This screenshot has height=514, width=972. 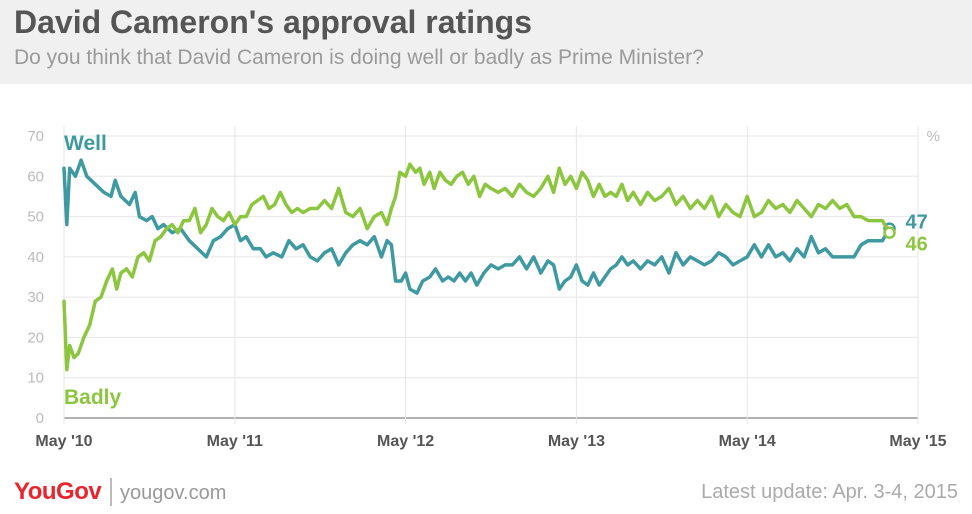 What do you see at coordinates (173, 493) in the screenshot?
I see `footer-site: yougov.com` at bounding box center [173, 493].